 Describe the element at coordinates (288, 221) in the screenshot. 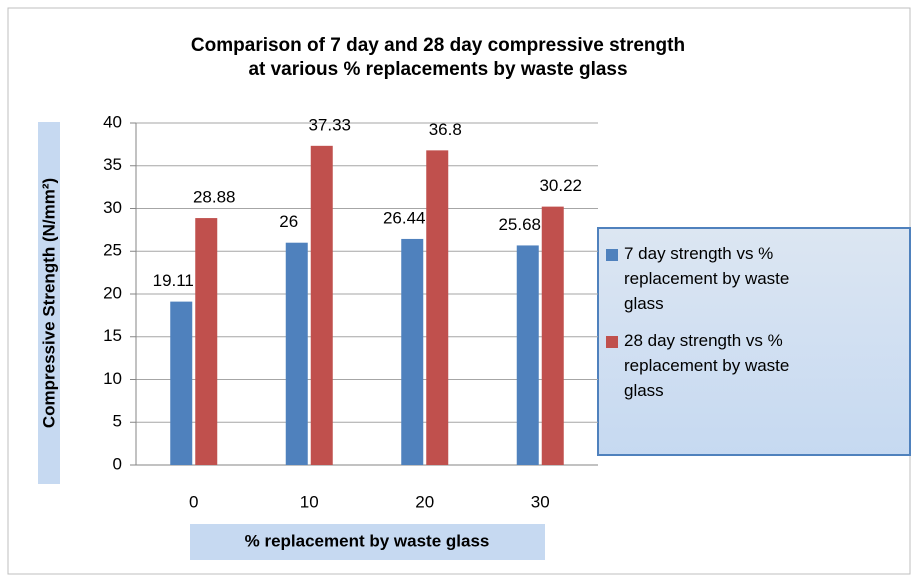

I see `data-label: 26` at that location.